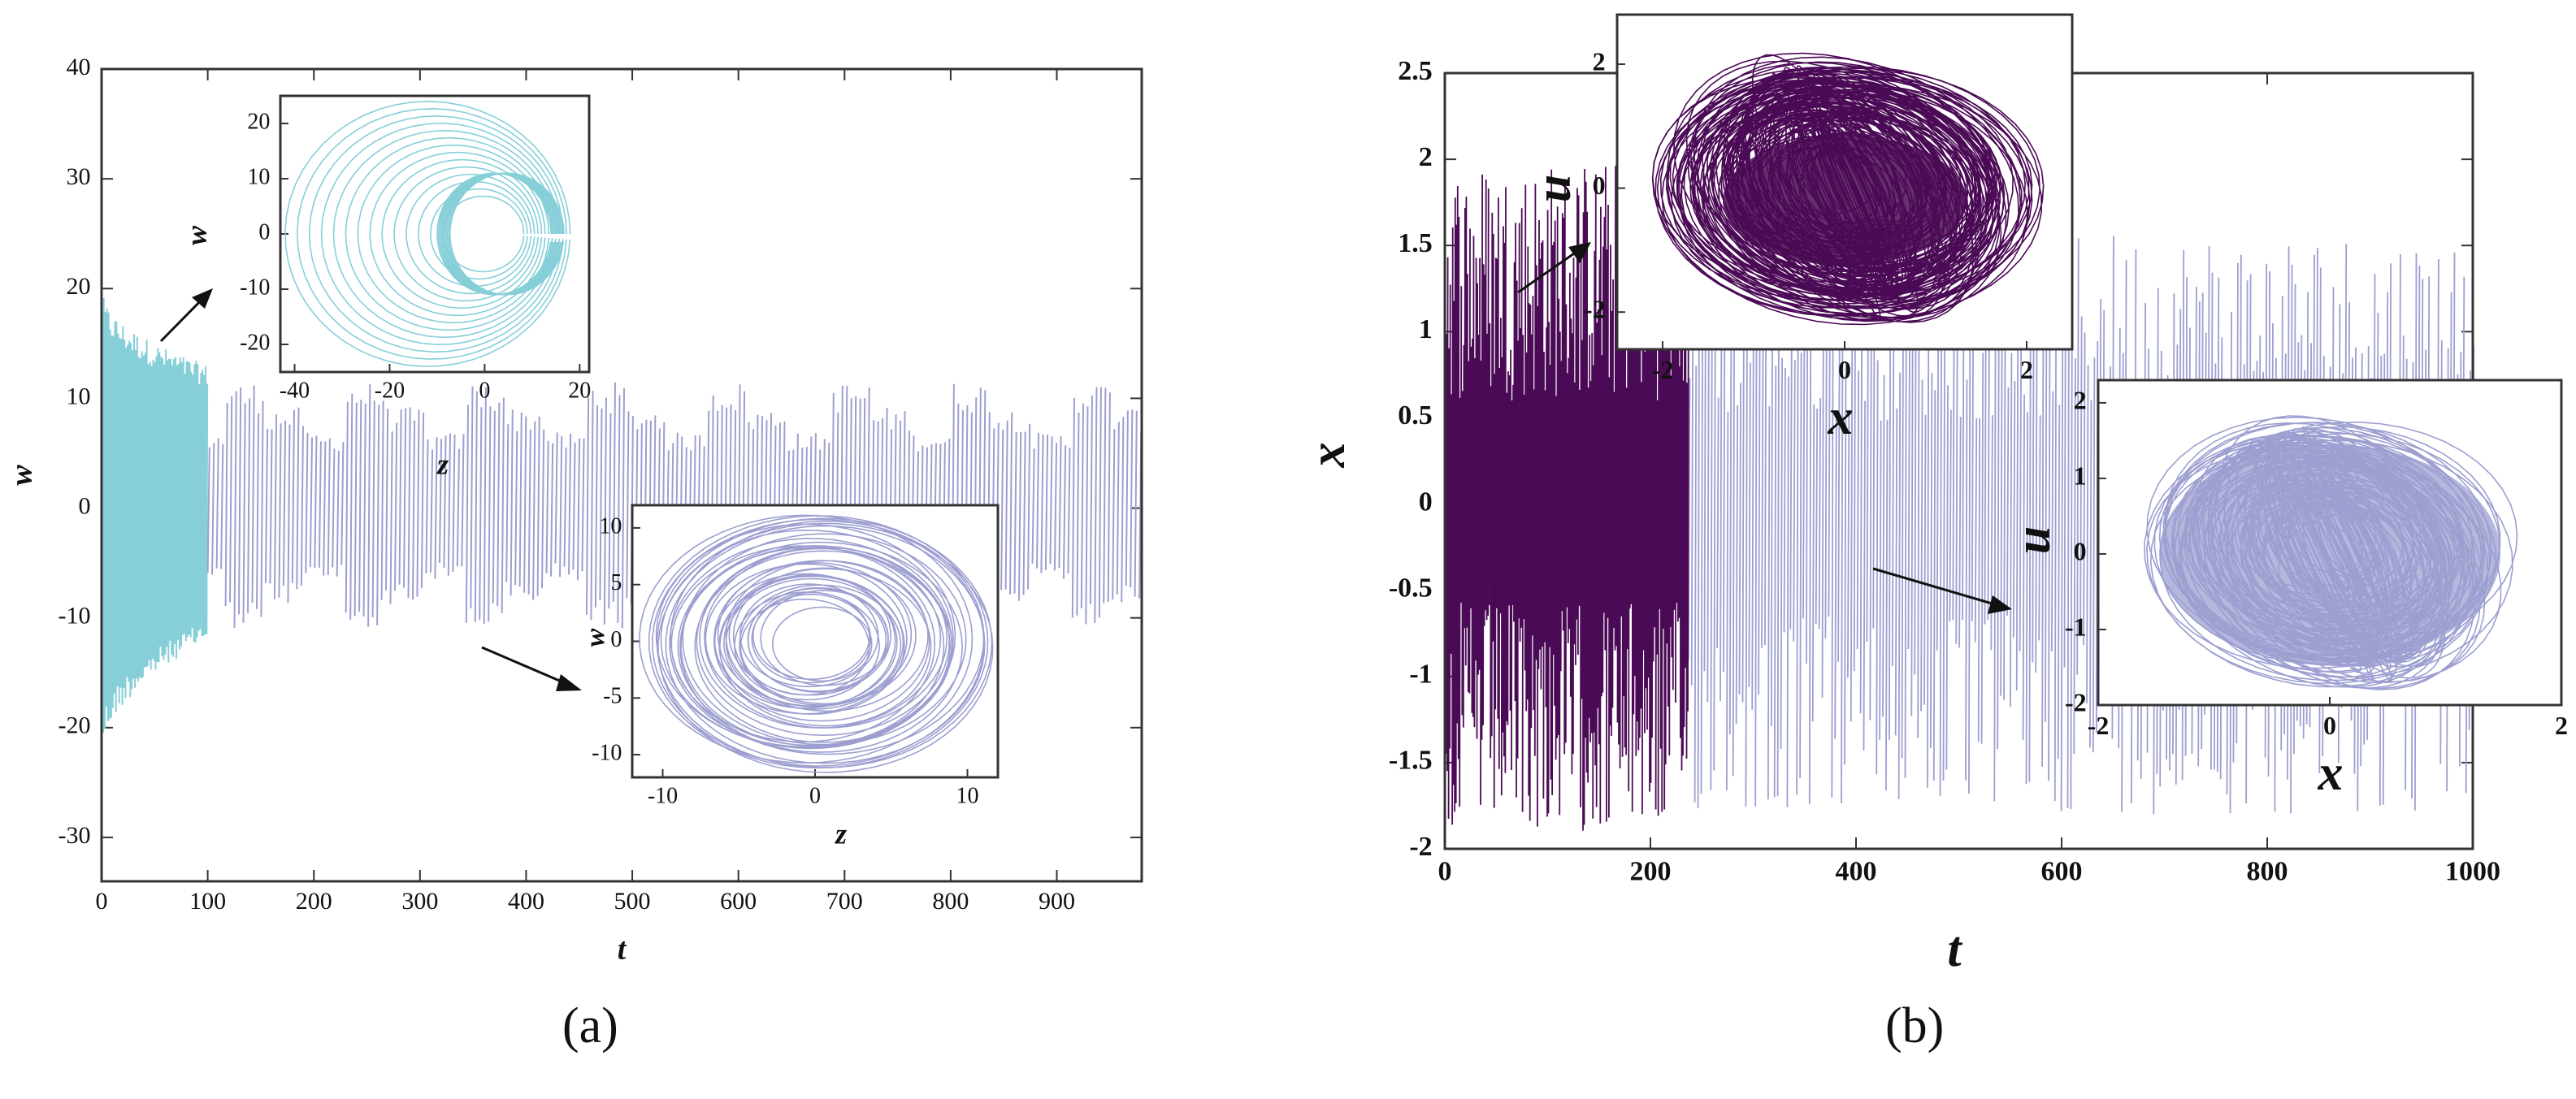  I want to click on a-xtick-label: 200, so click(314, 902).